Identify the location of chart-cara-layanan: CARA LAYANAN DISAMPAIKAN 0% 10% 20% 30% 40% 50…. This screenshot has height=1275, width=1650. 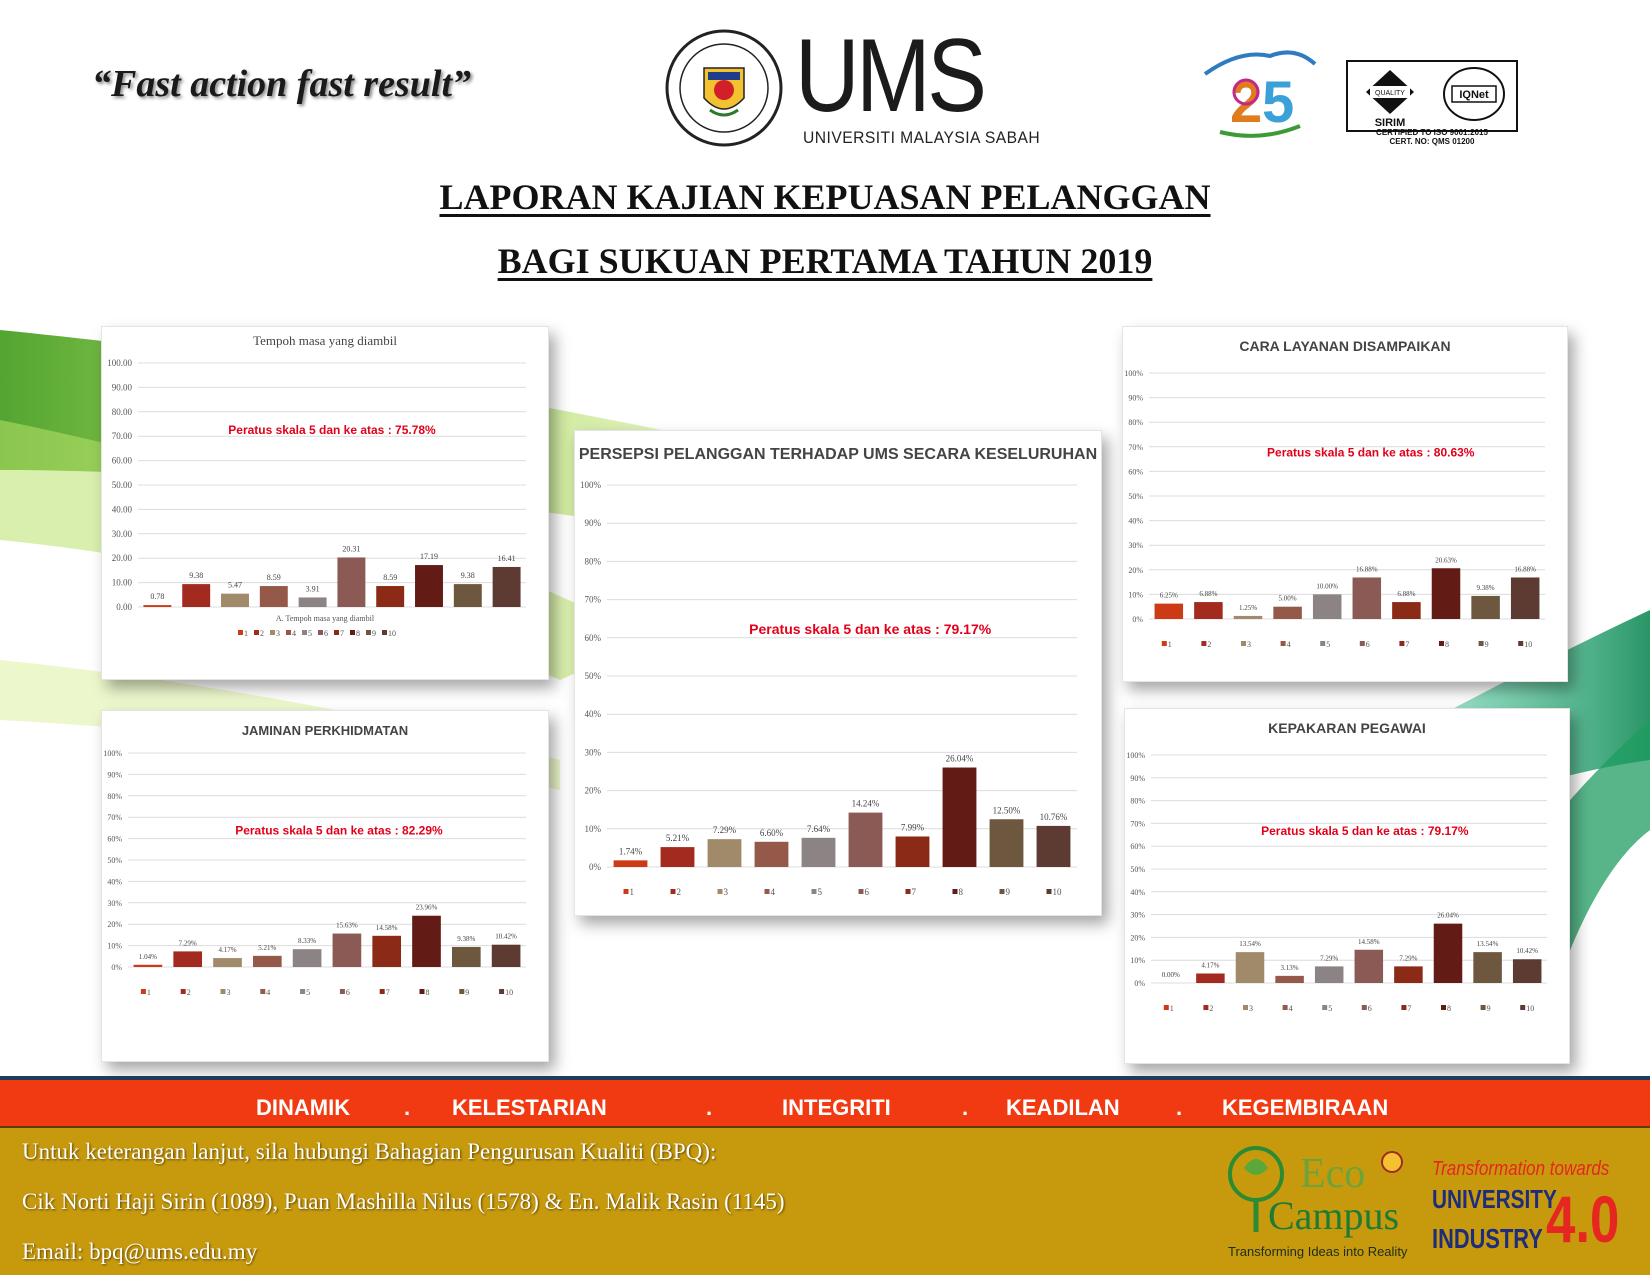
(1345, 504).